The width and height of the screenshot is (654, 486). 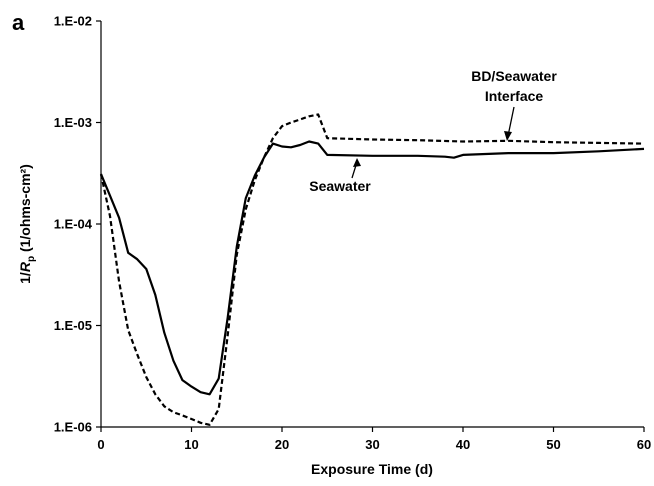 I want to click on annotation-bd-seawater-interface-line: BD/Seawater, so click(x=514, y=76).